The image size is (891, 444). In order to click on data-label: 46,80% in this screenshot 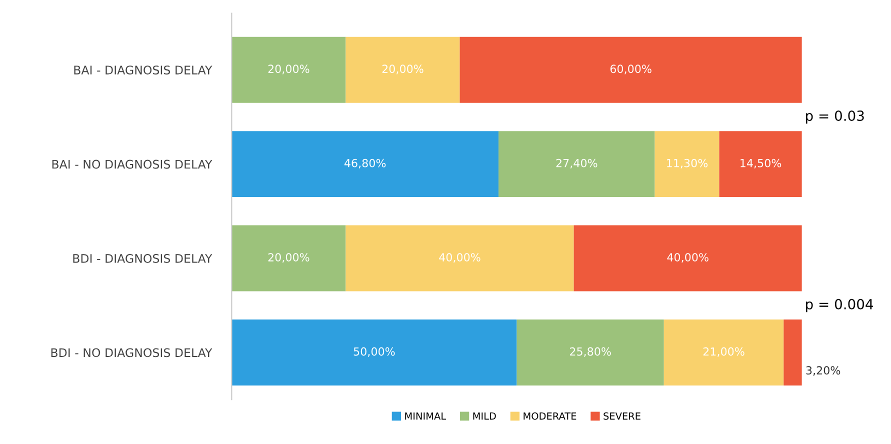, I will do `click(365, 163)`.